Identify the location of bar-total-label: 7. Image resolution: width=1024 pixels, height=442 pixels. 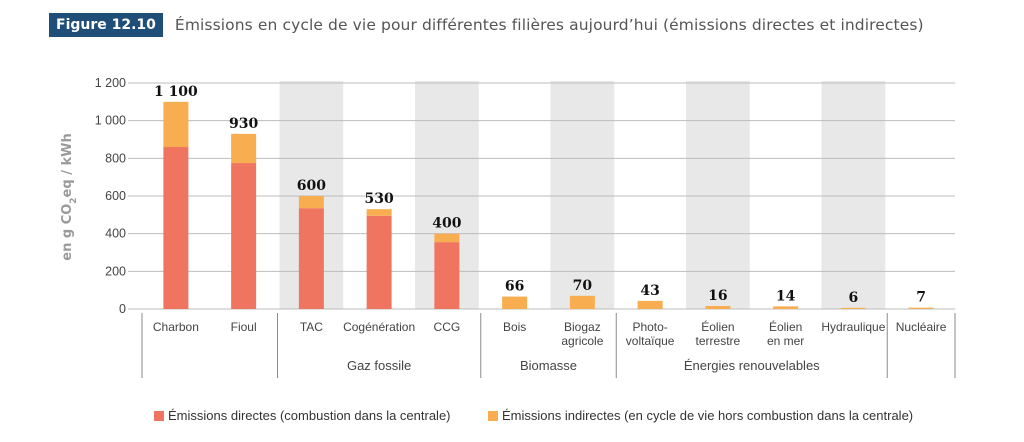
(921, 298).